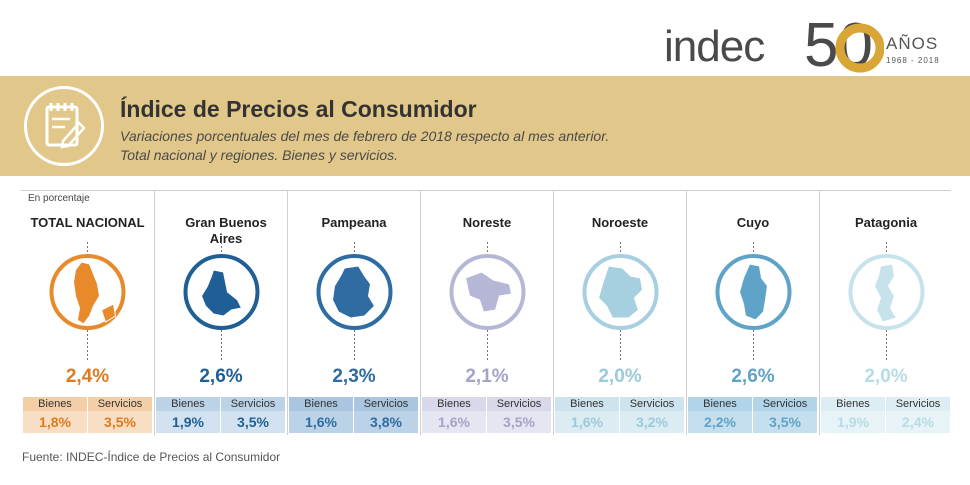  I want to click on indec-50-logo: indec 50 AÑOS 1968 - 2018, so click(809, 44).